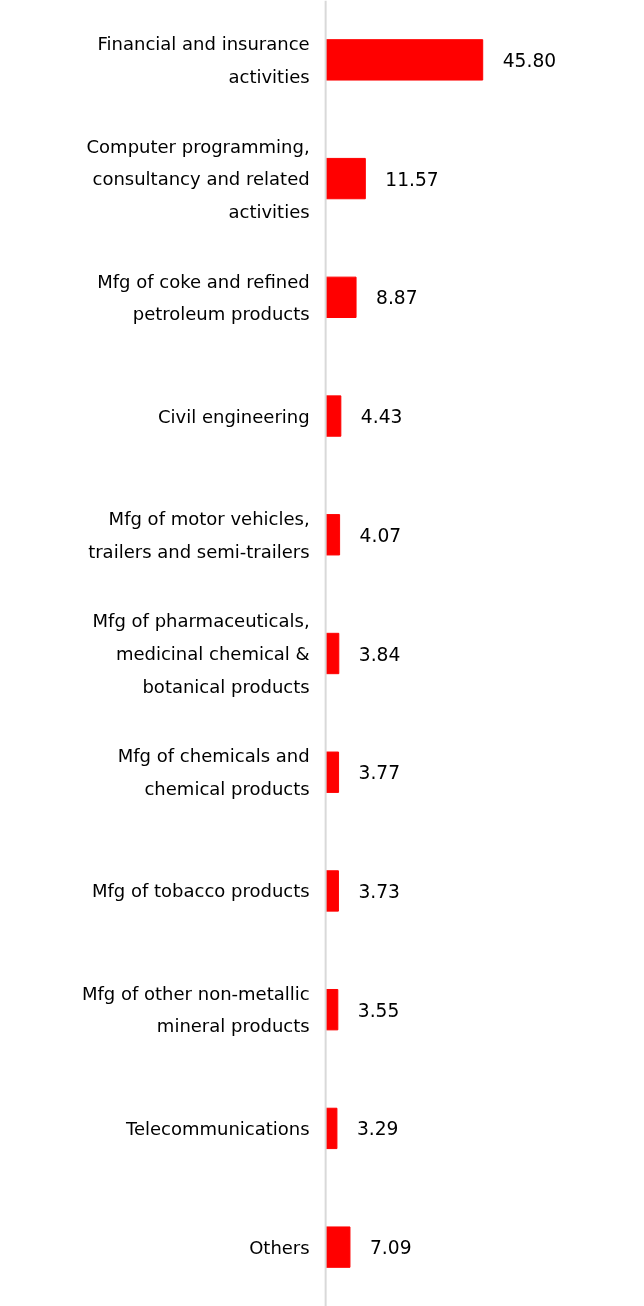 The width and height of the screenshot is (644, 1306). I want to click on y-tick-label: Computer programming, consultancy and related activities, so click(198, 178).